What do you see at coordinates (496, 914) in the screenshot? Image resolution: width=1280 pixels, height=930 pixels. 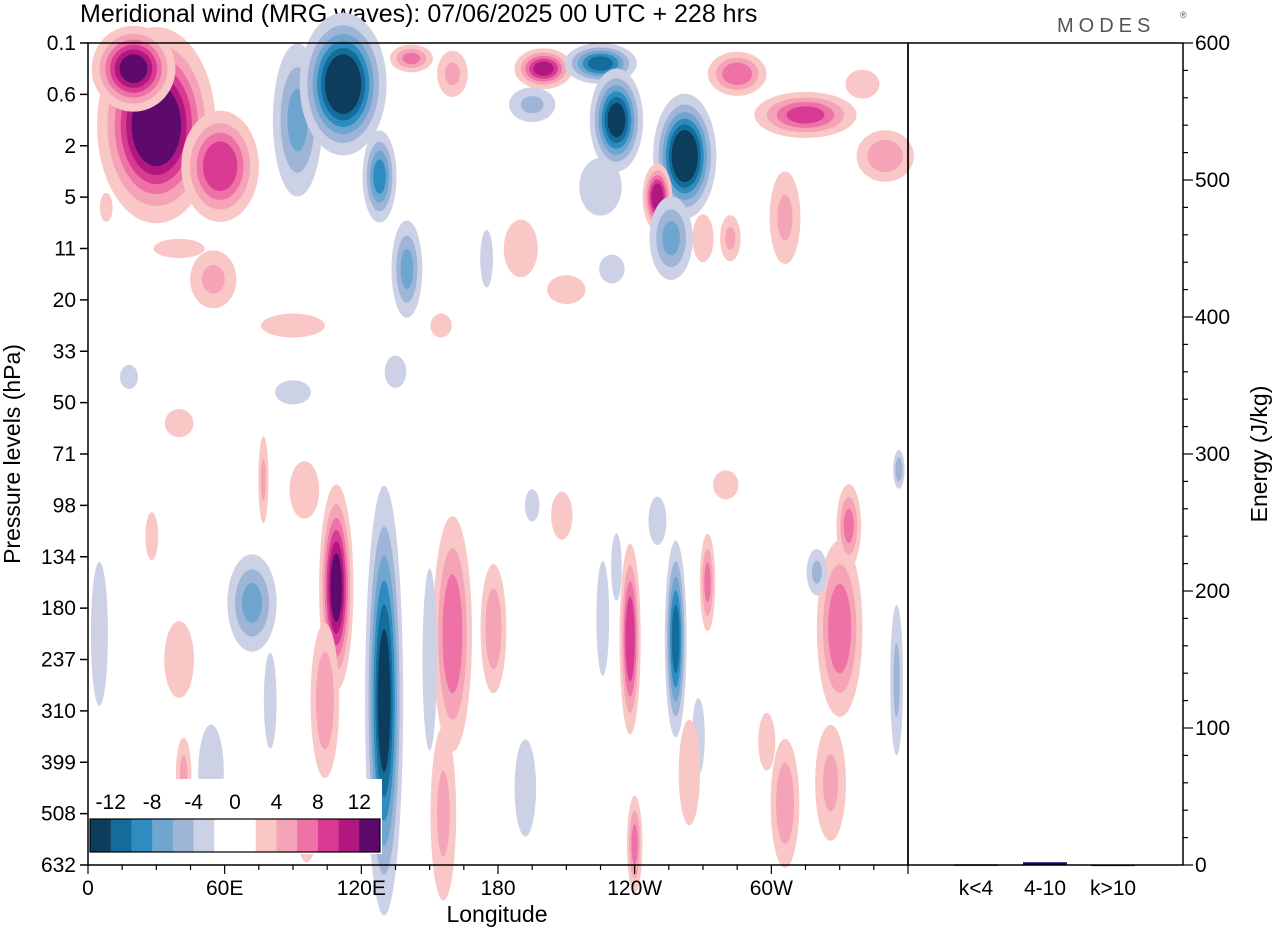 I see `x-axis-label: Longitude` at bounding box center [496, 914].